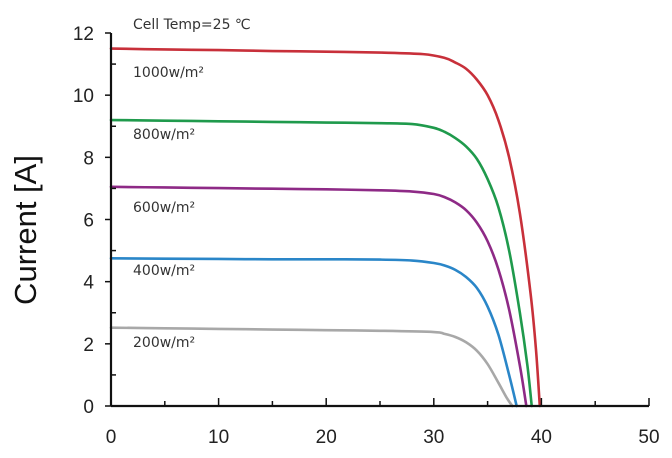  What do you see at coordinates (25, 230) in the screenshot?
I see `y-axis-title: Current [A]` at bounding box center [25, 230].